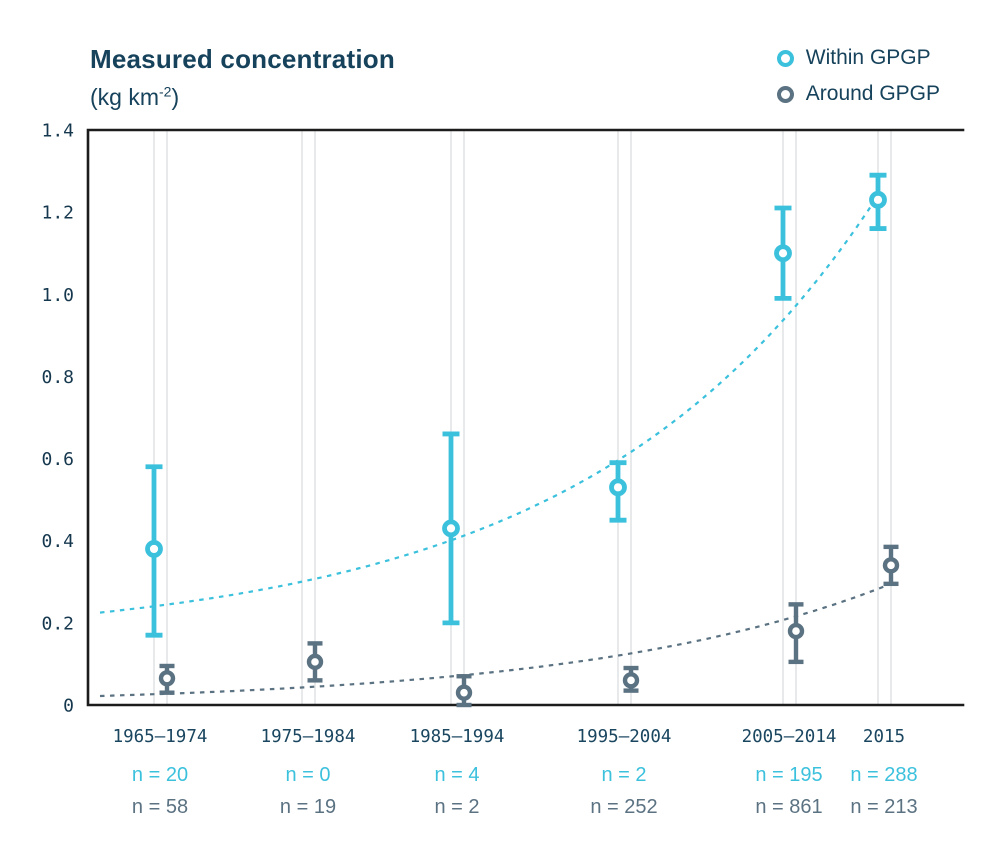 This screenshot has width=1000, height=867. What do you see at coordinates (160, 737) in the screenshot?
I see `x-category-label: 1965–1974` at bounding box center [160, 737].